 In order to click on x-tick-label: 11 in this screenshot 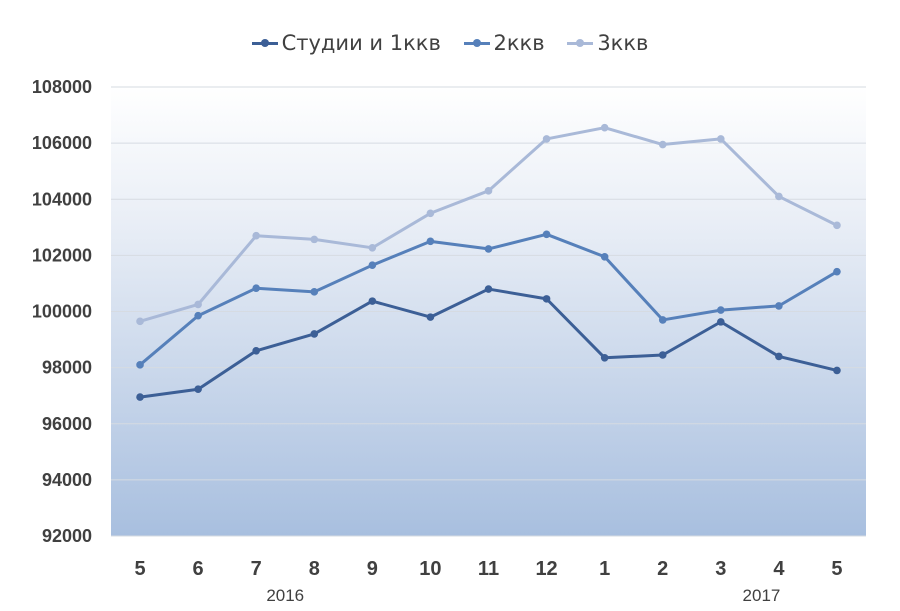, I will do `click(488, 569)`.